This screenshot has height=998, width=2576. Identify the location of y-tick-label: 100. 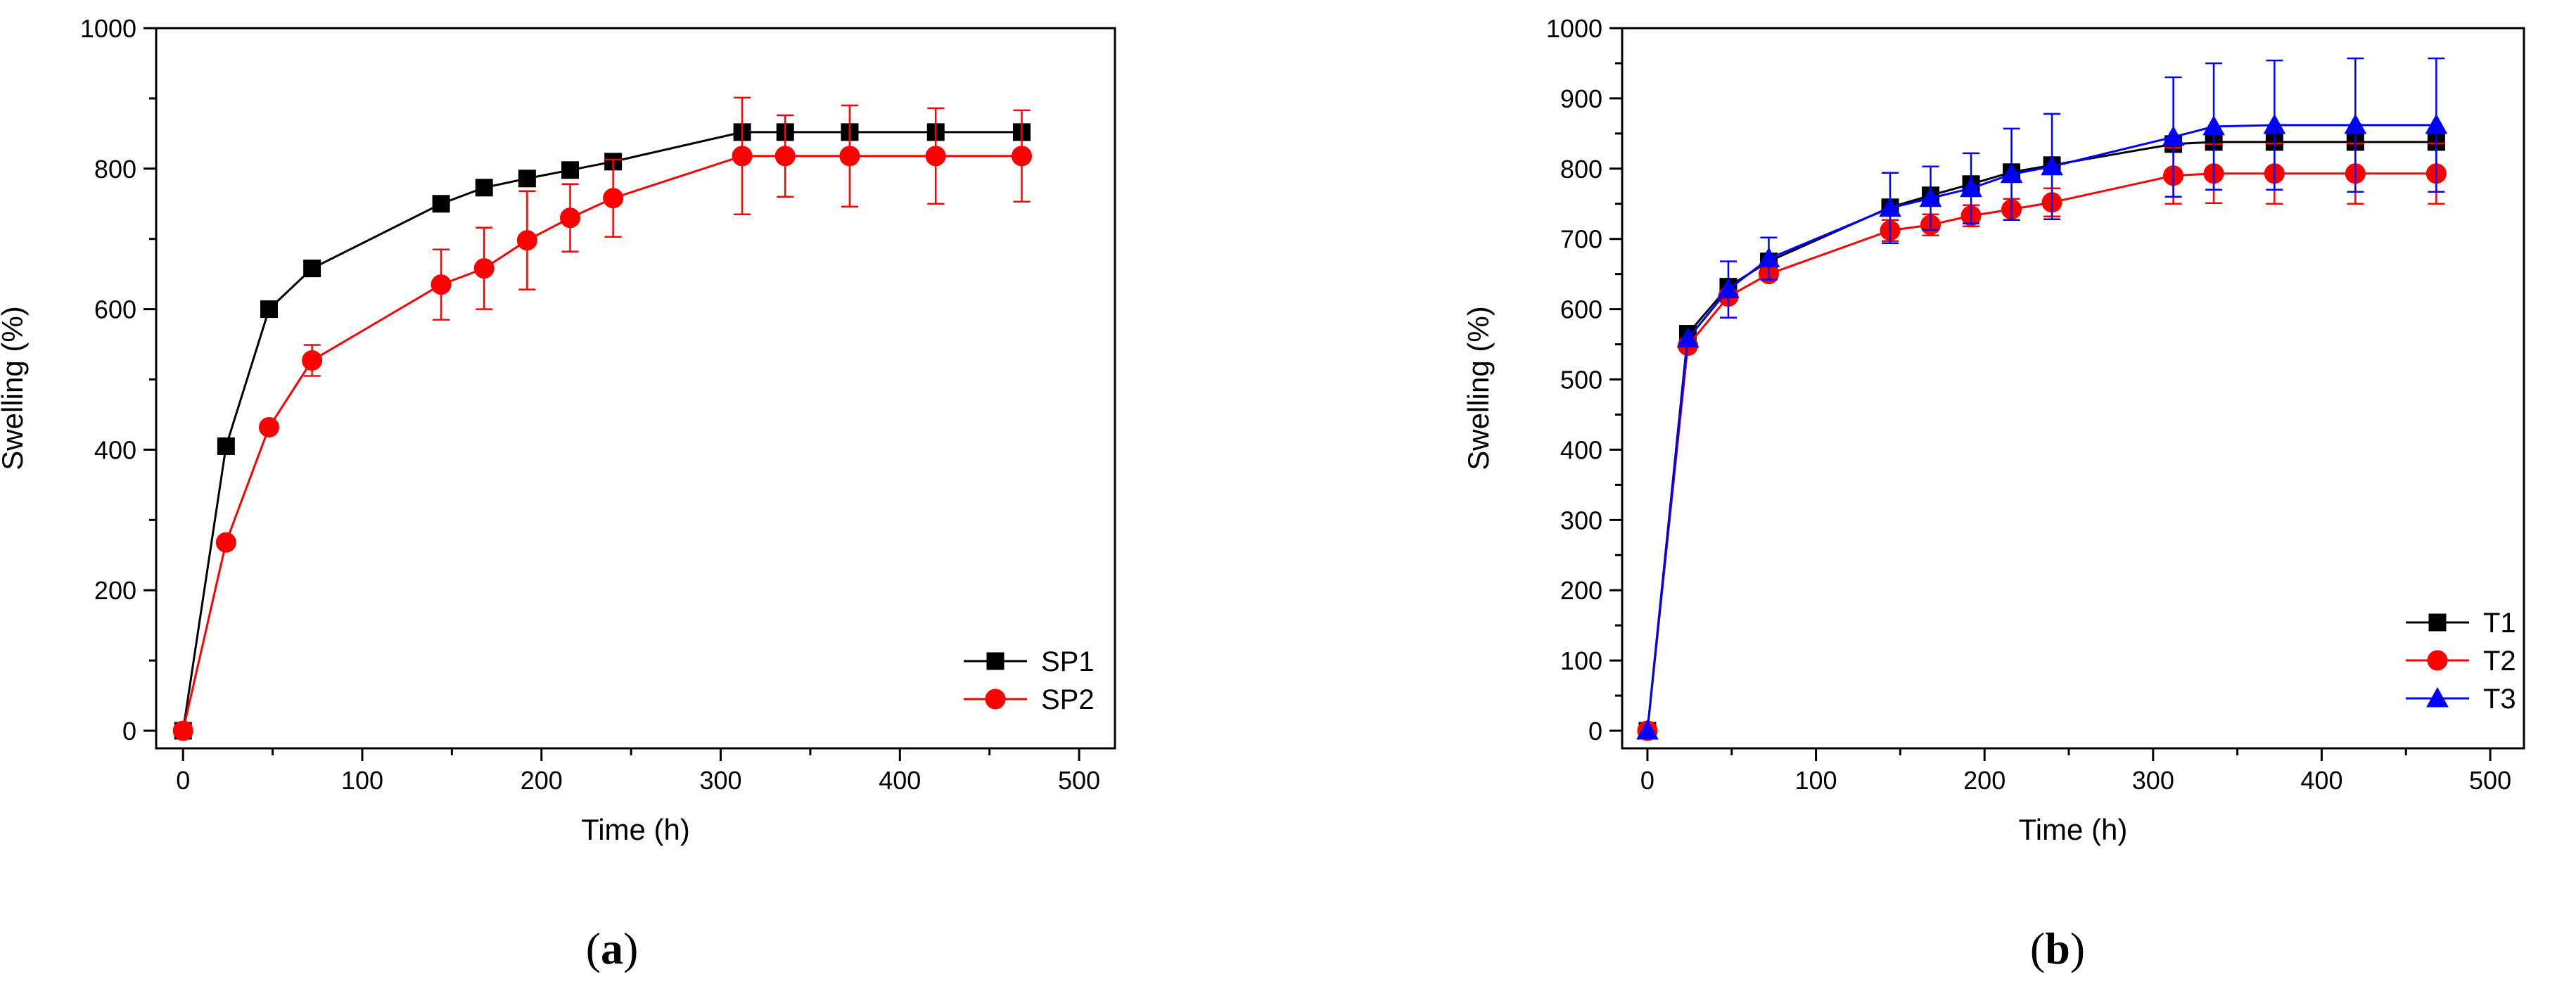
(1581, 660).